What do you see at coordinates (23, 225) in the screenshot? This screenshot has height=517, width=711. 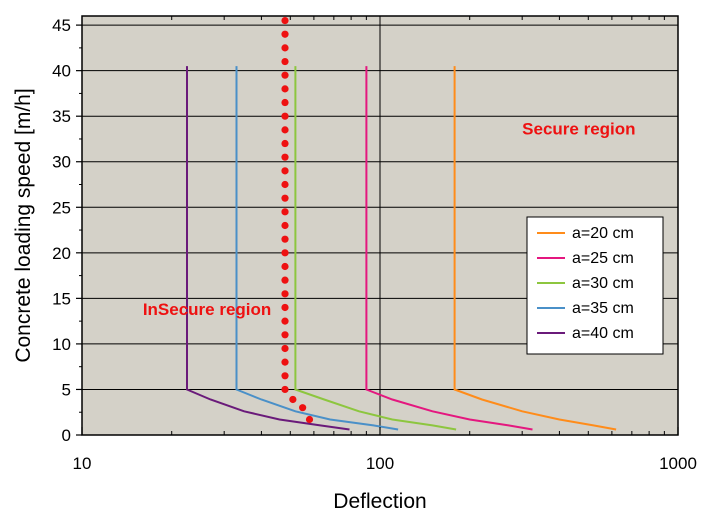 I see `y-axis-title: Concrete loading speed [m/h]` at bounding box center [23, 225].